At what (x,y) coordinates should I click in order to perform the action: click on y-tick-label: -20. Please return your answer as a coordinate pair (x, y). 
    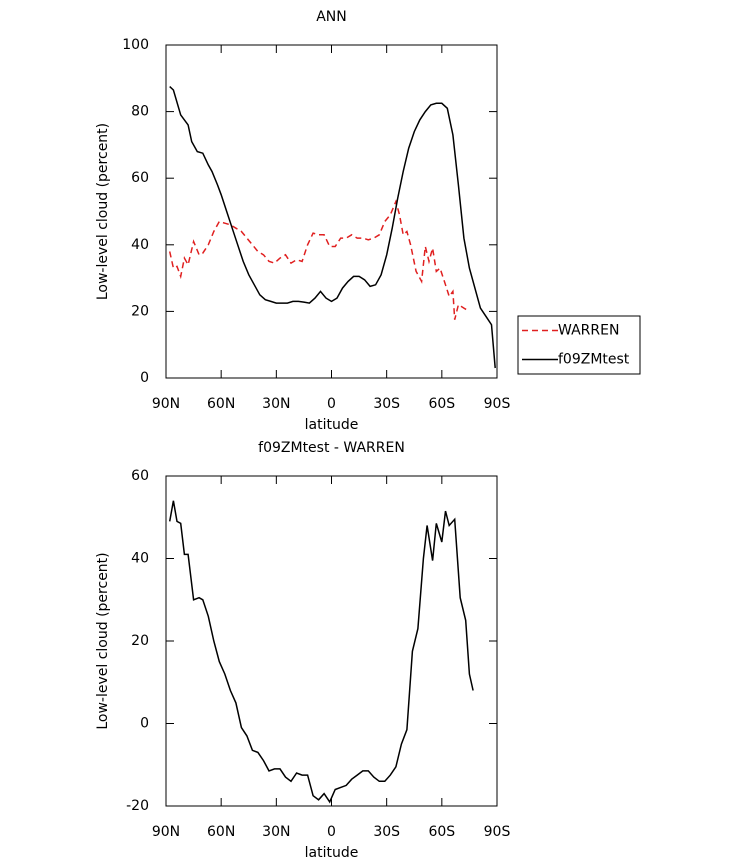
    Looking at the image, I should click on (137, 806).